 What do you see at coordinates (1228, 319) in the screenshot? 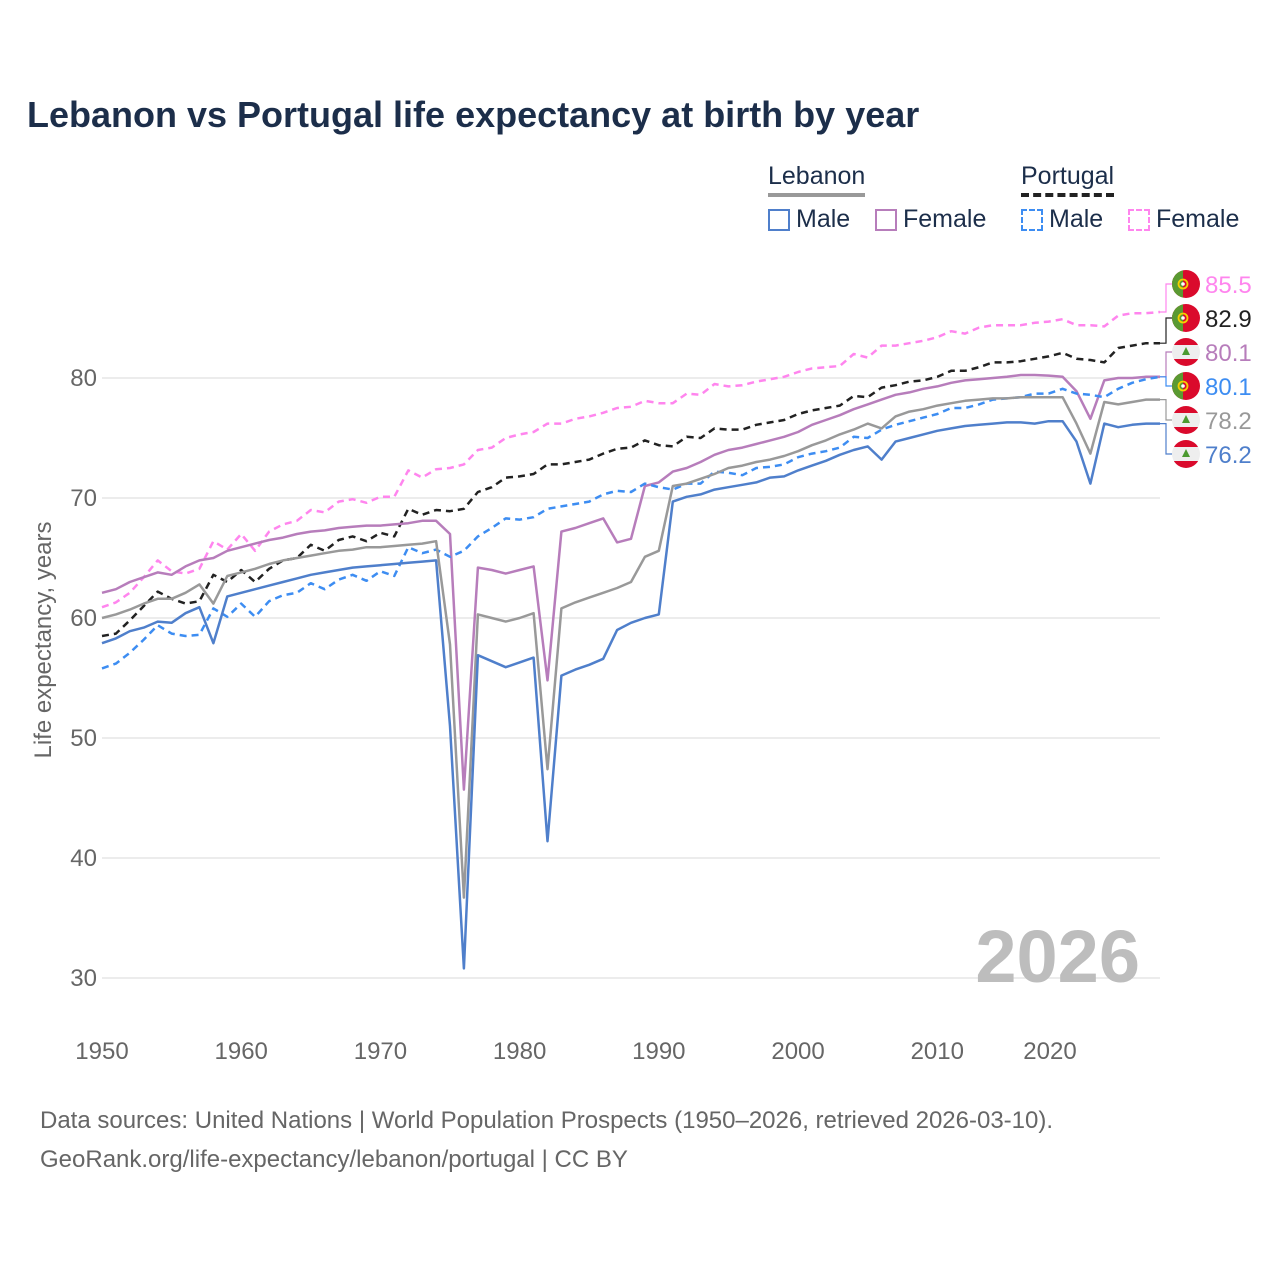
I see `end-value-label: 82.9` at bounding box center [1228, 319].